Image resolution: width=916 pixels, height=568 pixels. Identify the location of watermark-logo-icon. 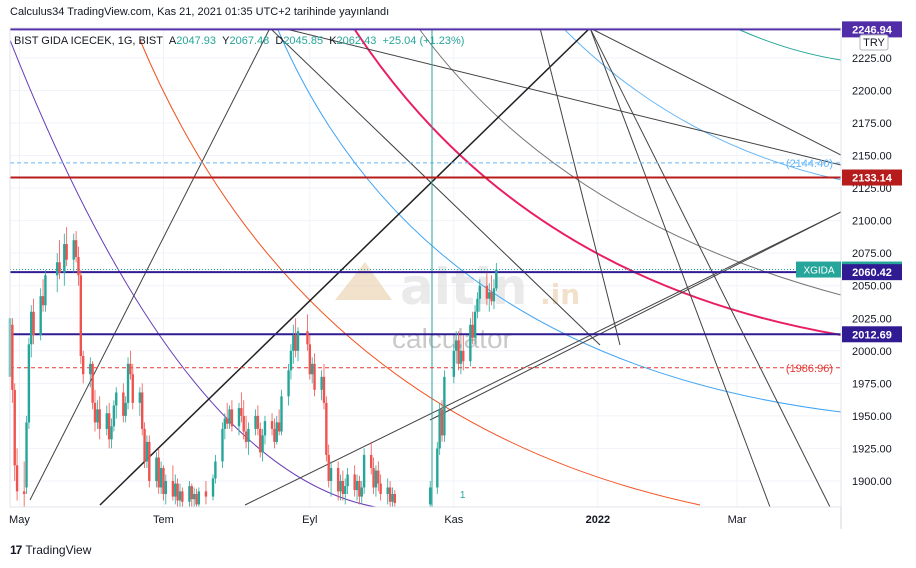
(363, 281).